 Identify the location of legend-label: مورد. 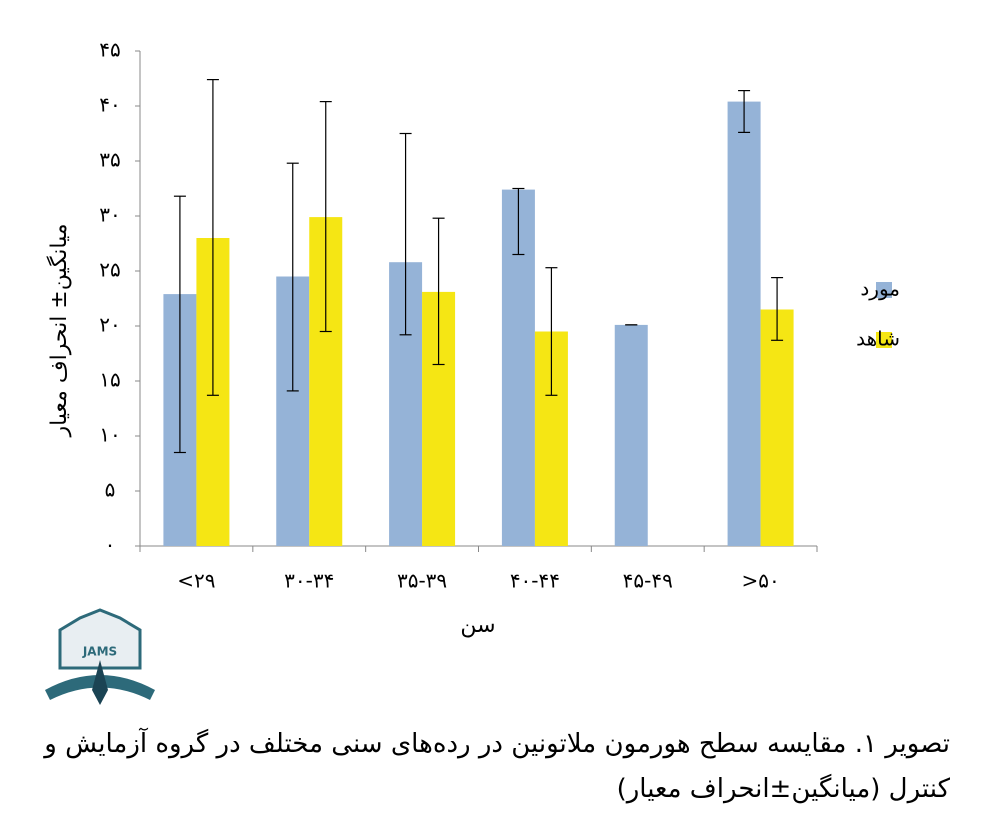
(880, 289).